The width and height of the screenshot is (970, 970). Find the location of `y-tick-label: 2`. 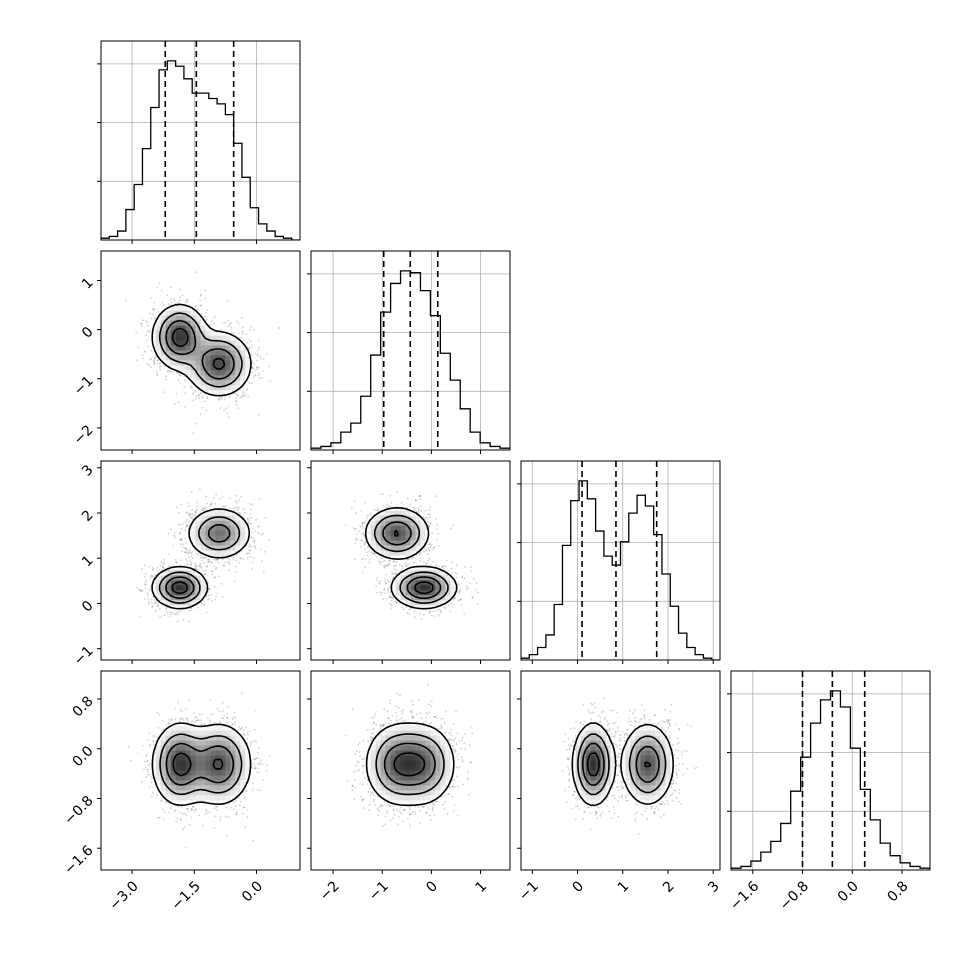

y-tick-label: 2 is located at coordinates (88, 516).